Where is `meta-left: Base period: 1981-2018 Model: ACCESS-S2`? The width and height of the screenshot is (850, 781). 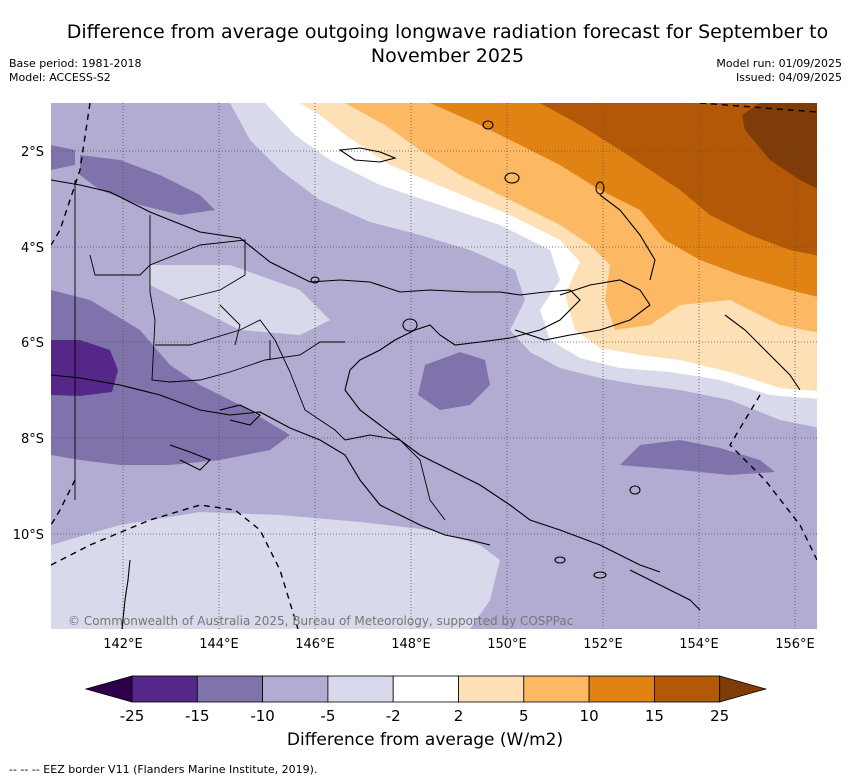
meta-left: Base period: 1981-2018 Model: ACCESS-S2 is located at coordinates (75, 71).